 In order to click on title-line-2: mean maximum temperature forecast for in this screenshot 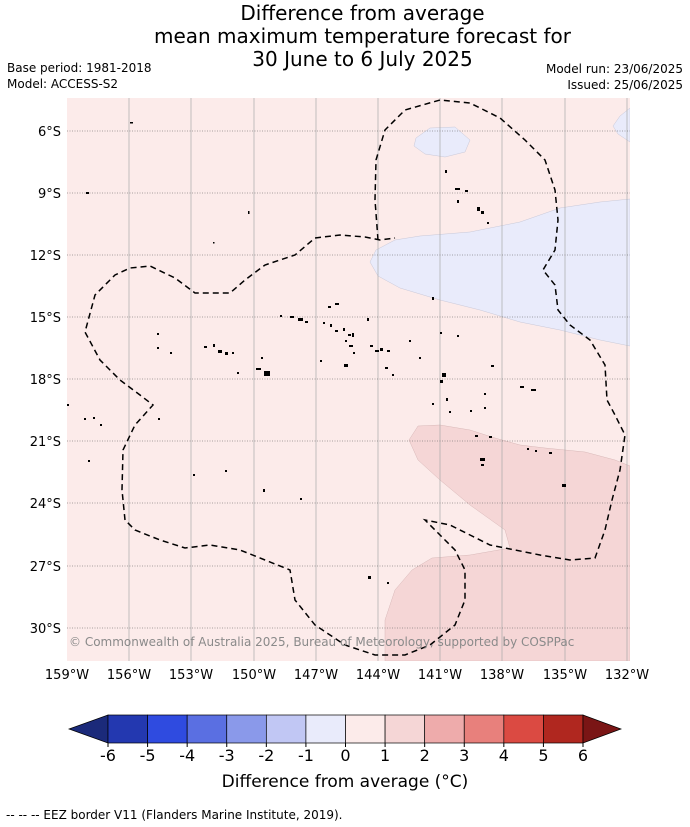, I will do `click(362, 36)`.